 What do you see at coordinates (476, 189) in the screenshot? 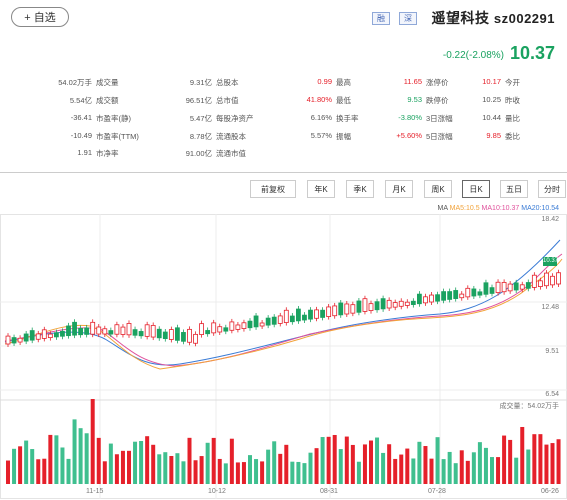
I see `tab-2: 日K` at bounding box center [476, 189].